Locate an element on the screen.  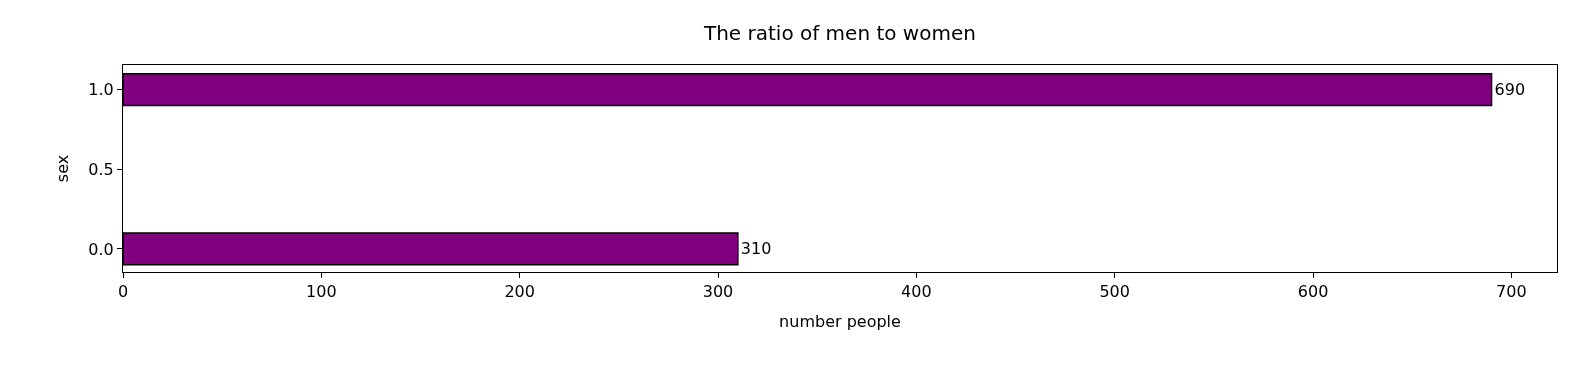
x-tick-label: 0 is located at coordinates (123, 292).